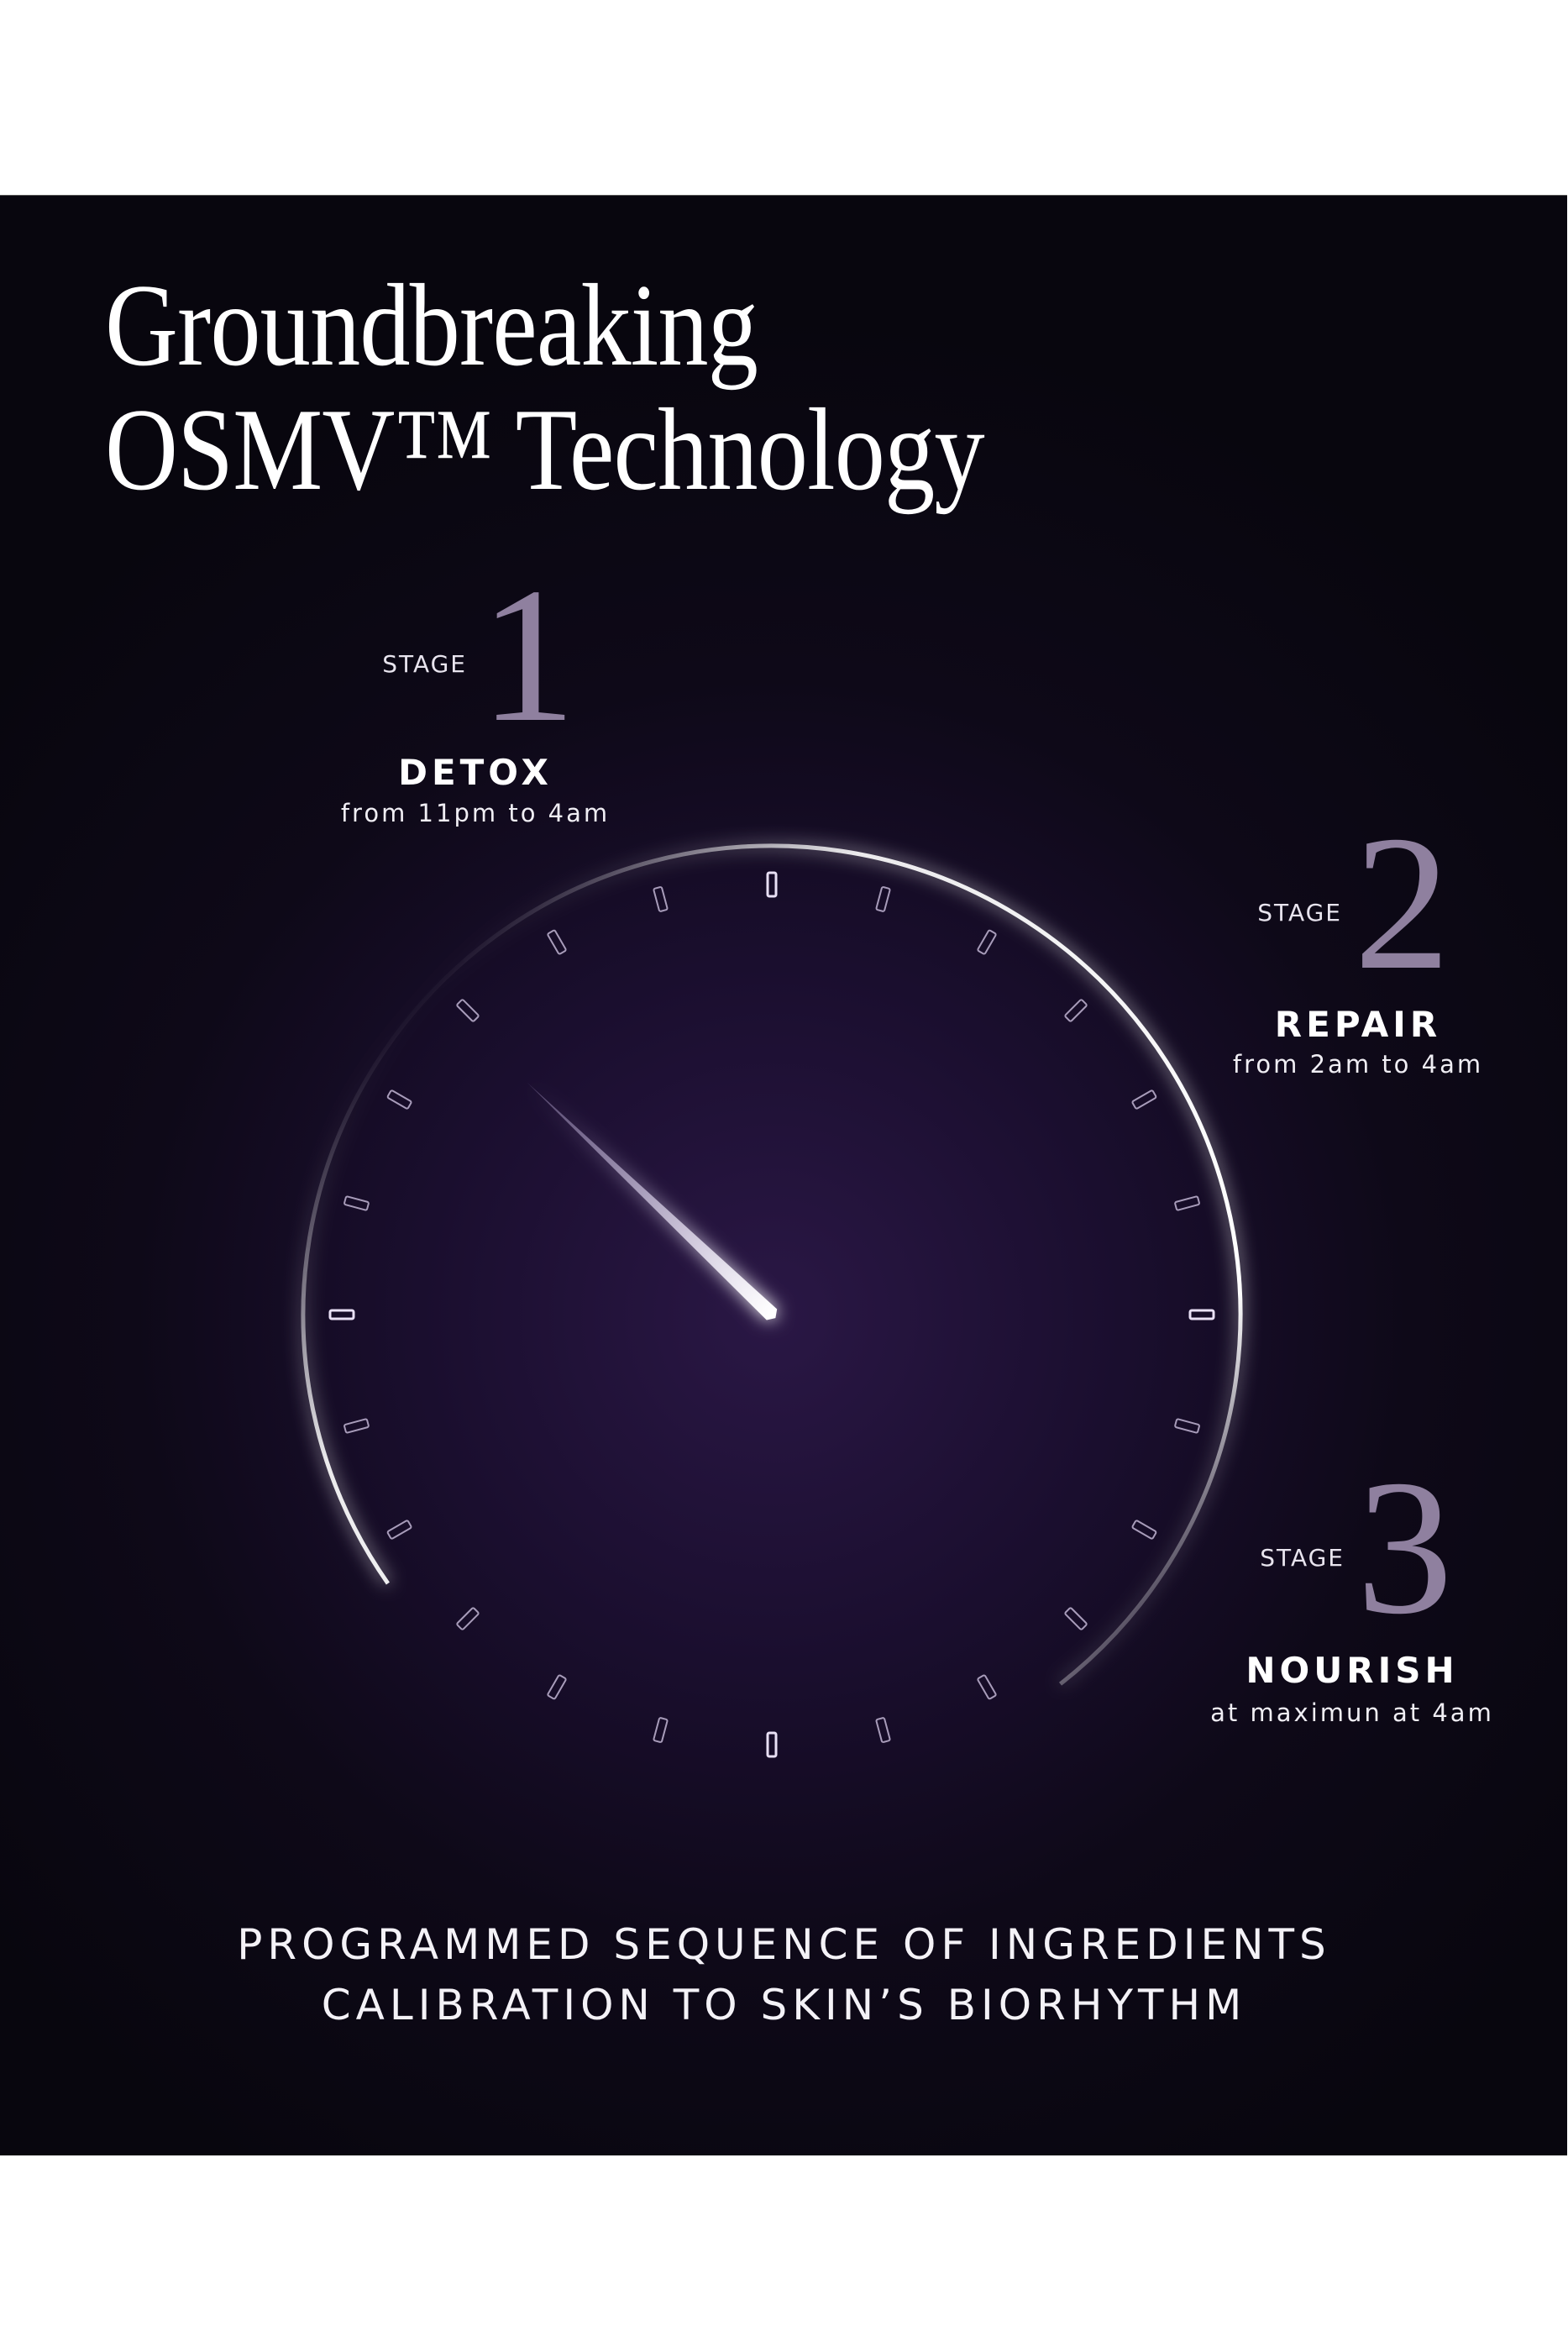 Image resolution: width=1568 pixels, height=2352 pixels. Describe the element at coordinates (1402, 902) in the screenshot. I see `stage-2-number: 2` at that location.